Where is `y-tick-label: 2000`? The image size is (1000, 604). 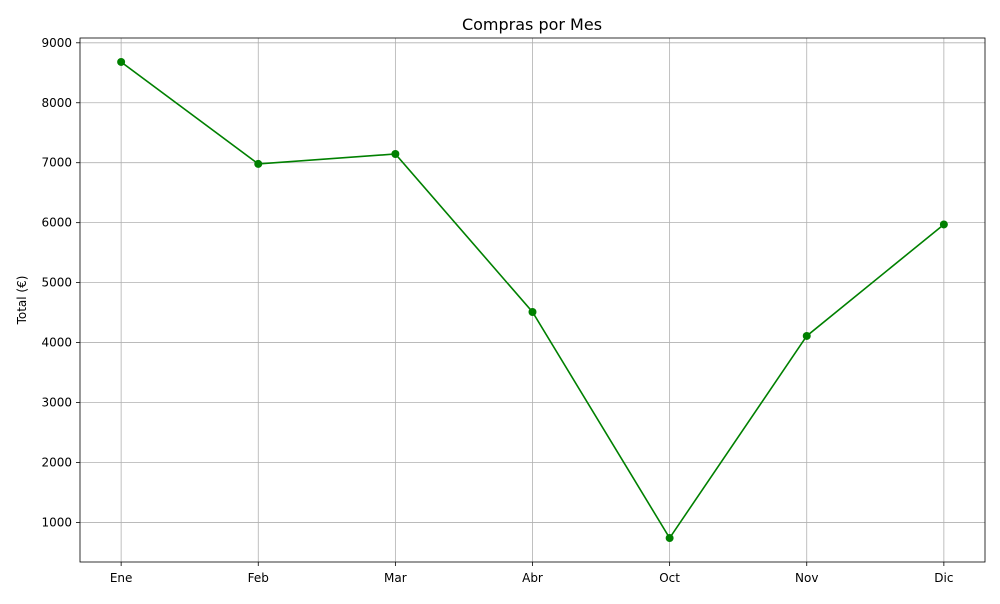
y-tick-label: 2000 is located at coordinates (56, 462).